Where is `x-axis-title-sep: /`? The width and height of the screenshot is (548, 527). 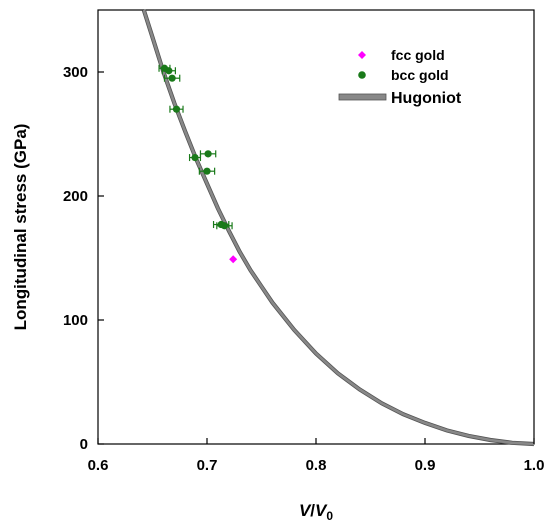 x-axis-title-sep: / is located at coordinates (312, 510).